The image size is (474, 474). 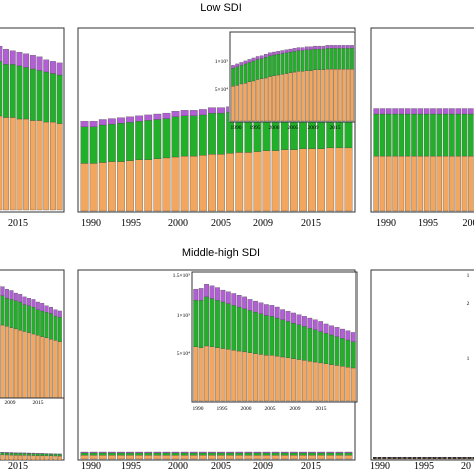 I want to click on bottom-left-lower-bar-purple-2006, so click(x=2, y=452).